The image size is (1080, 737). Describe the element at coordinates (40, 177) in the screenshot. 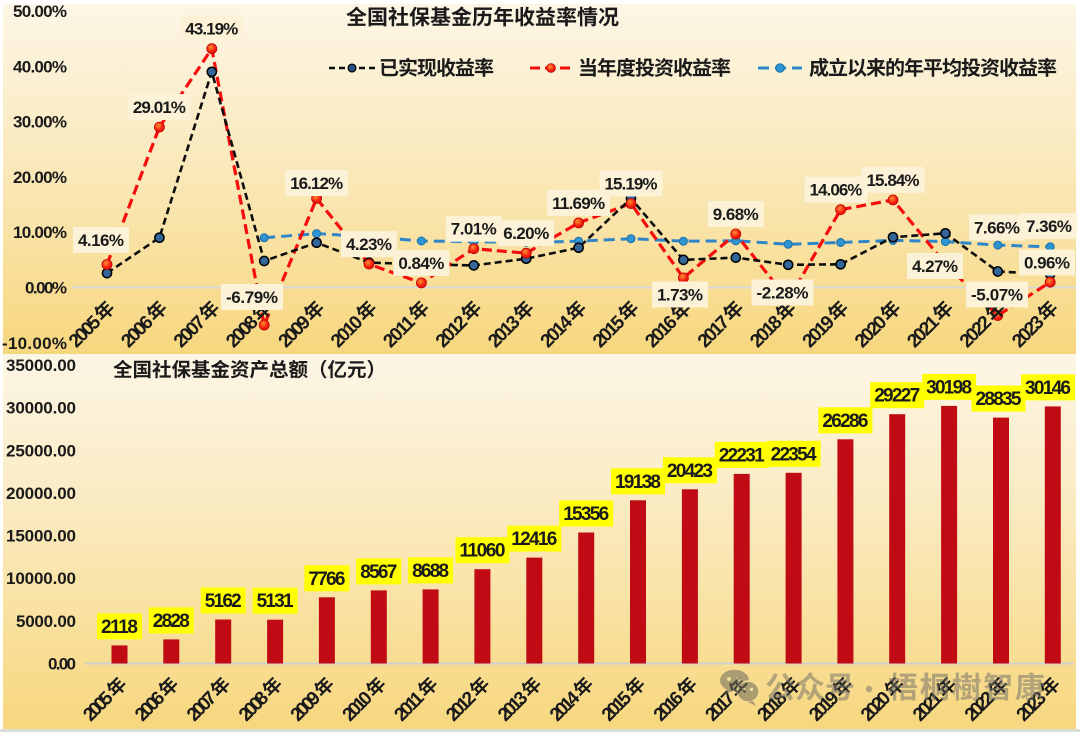

I see `svg-text: 20.00%` at that location.